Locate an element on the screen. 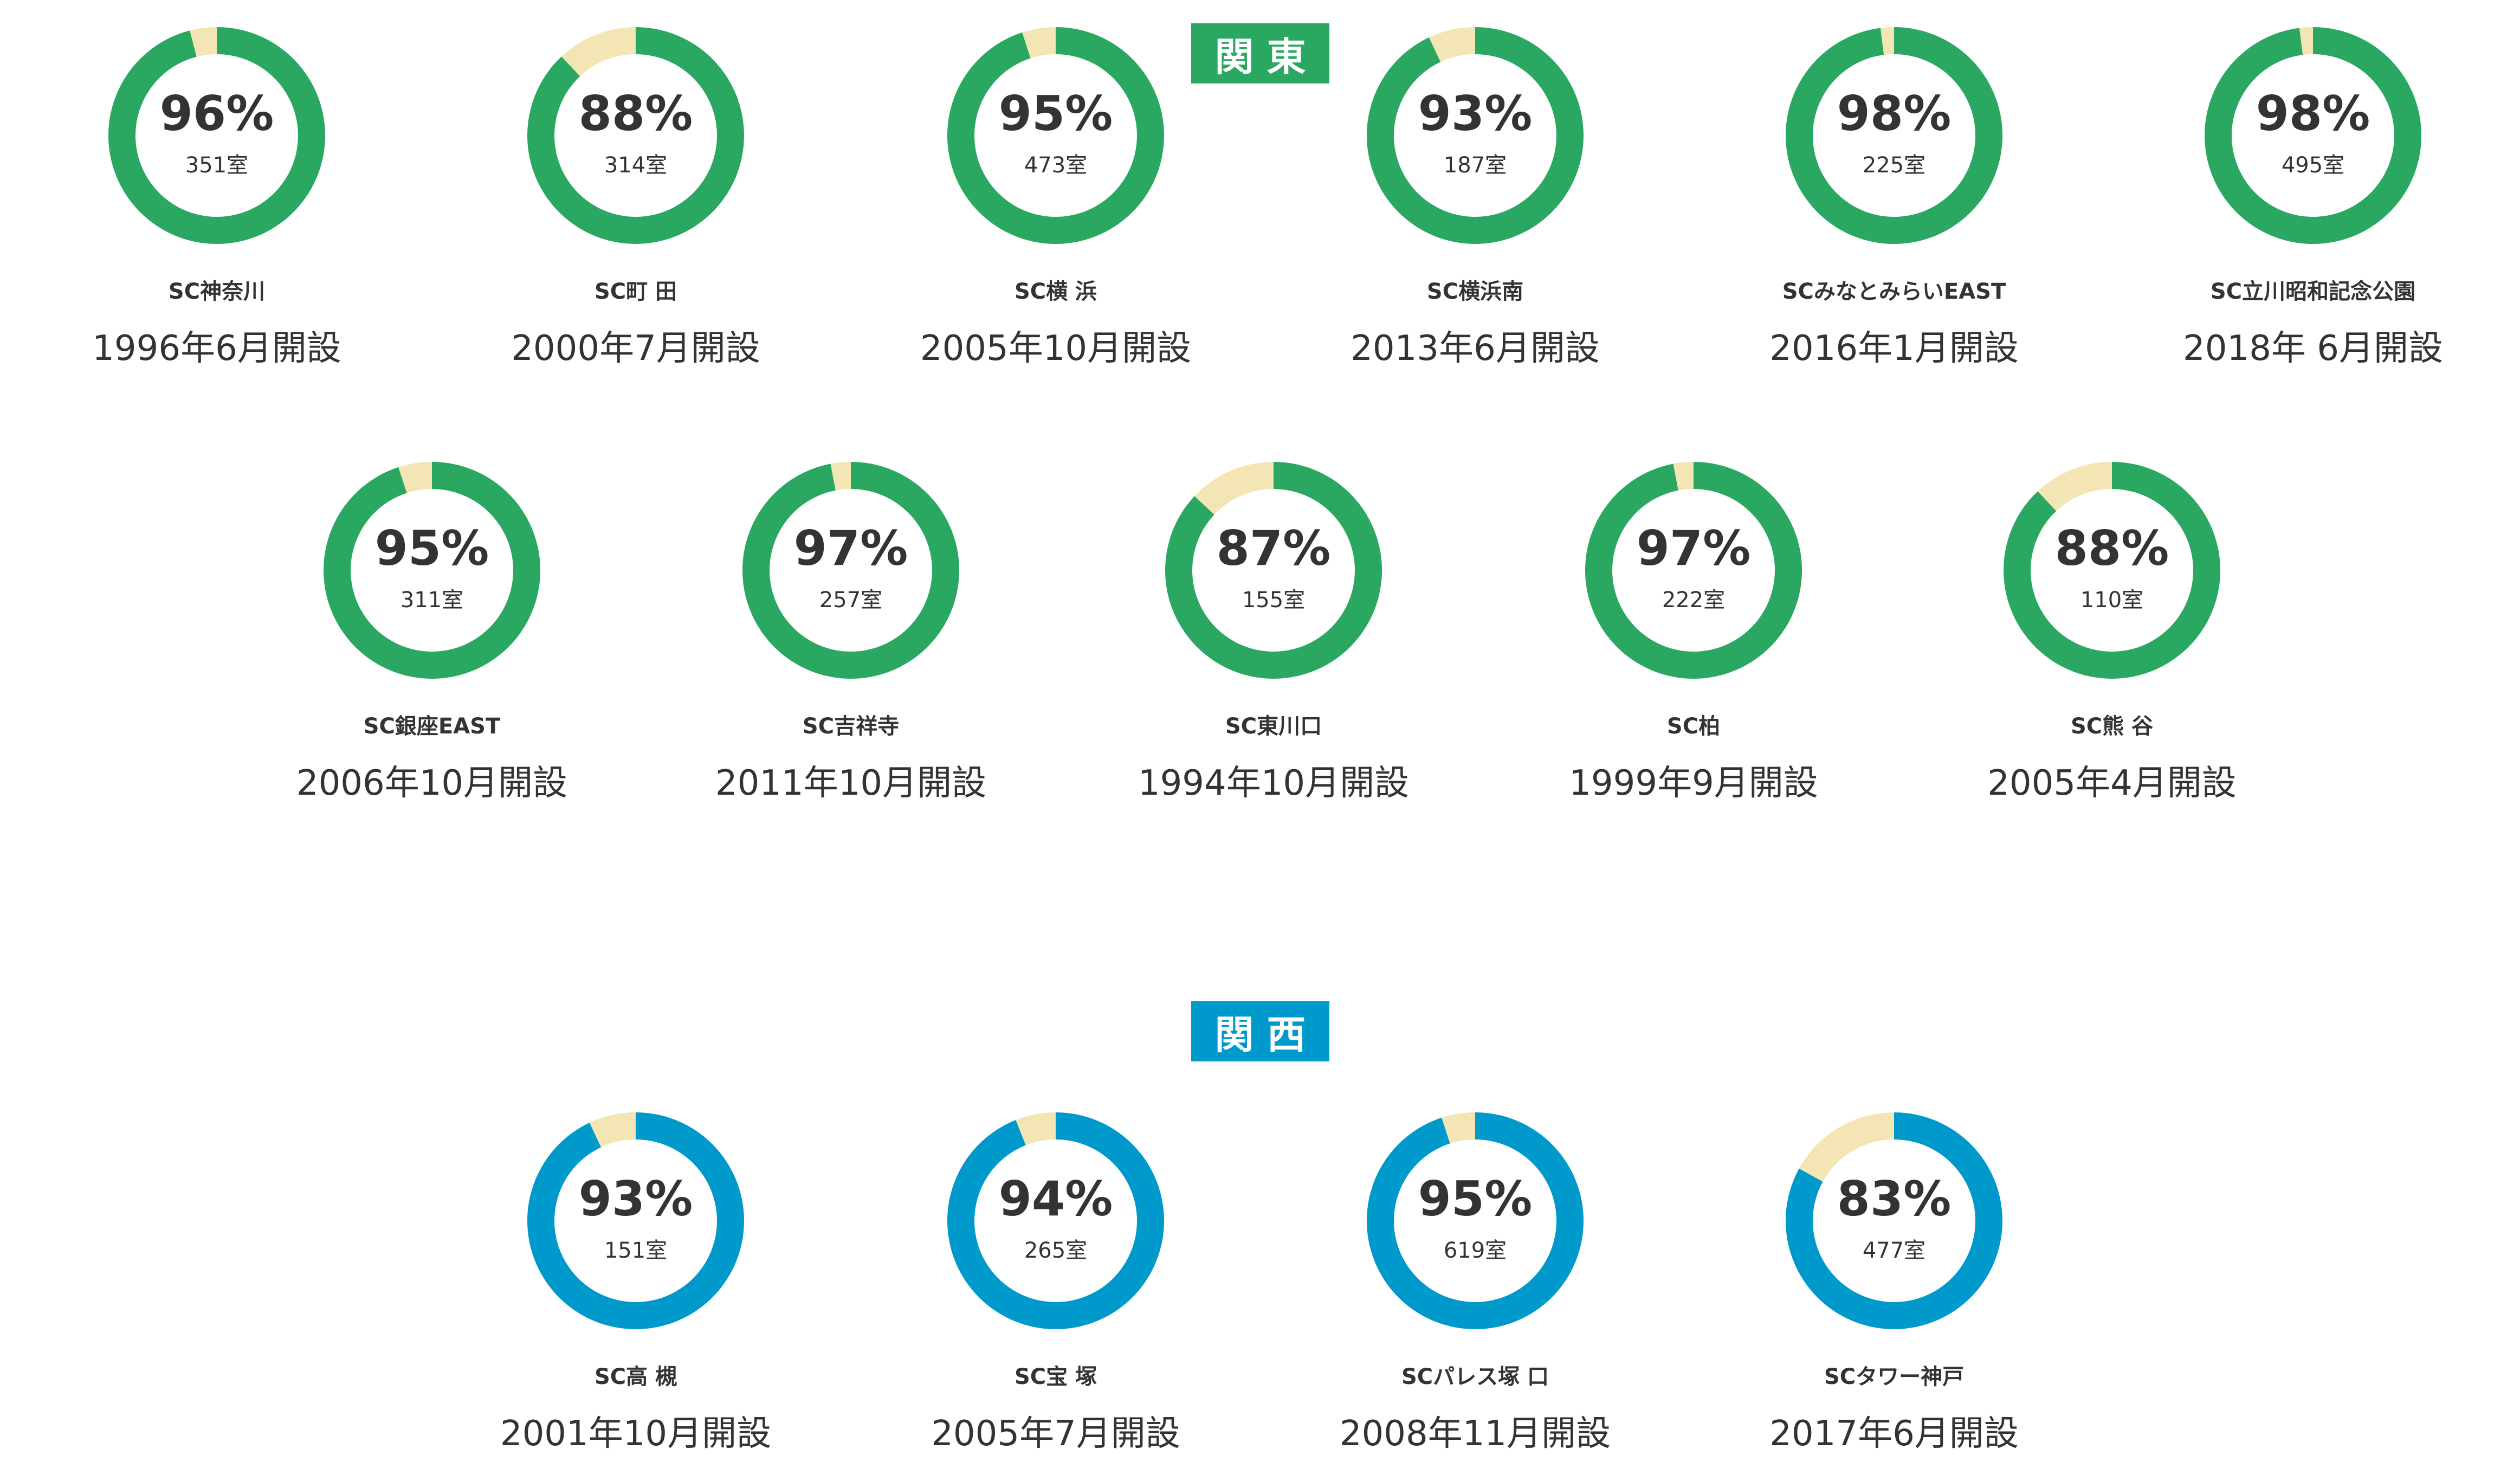 The height and width of the screenshot is (1481, 2520). room-count-label: 257室 is located at coordinates (851, 600).